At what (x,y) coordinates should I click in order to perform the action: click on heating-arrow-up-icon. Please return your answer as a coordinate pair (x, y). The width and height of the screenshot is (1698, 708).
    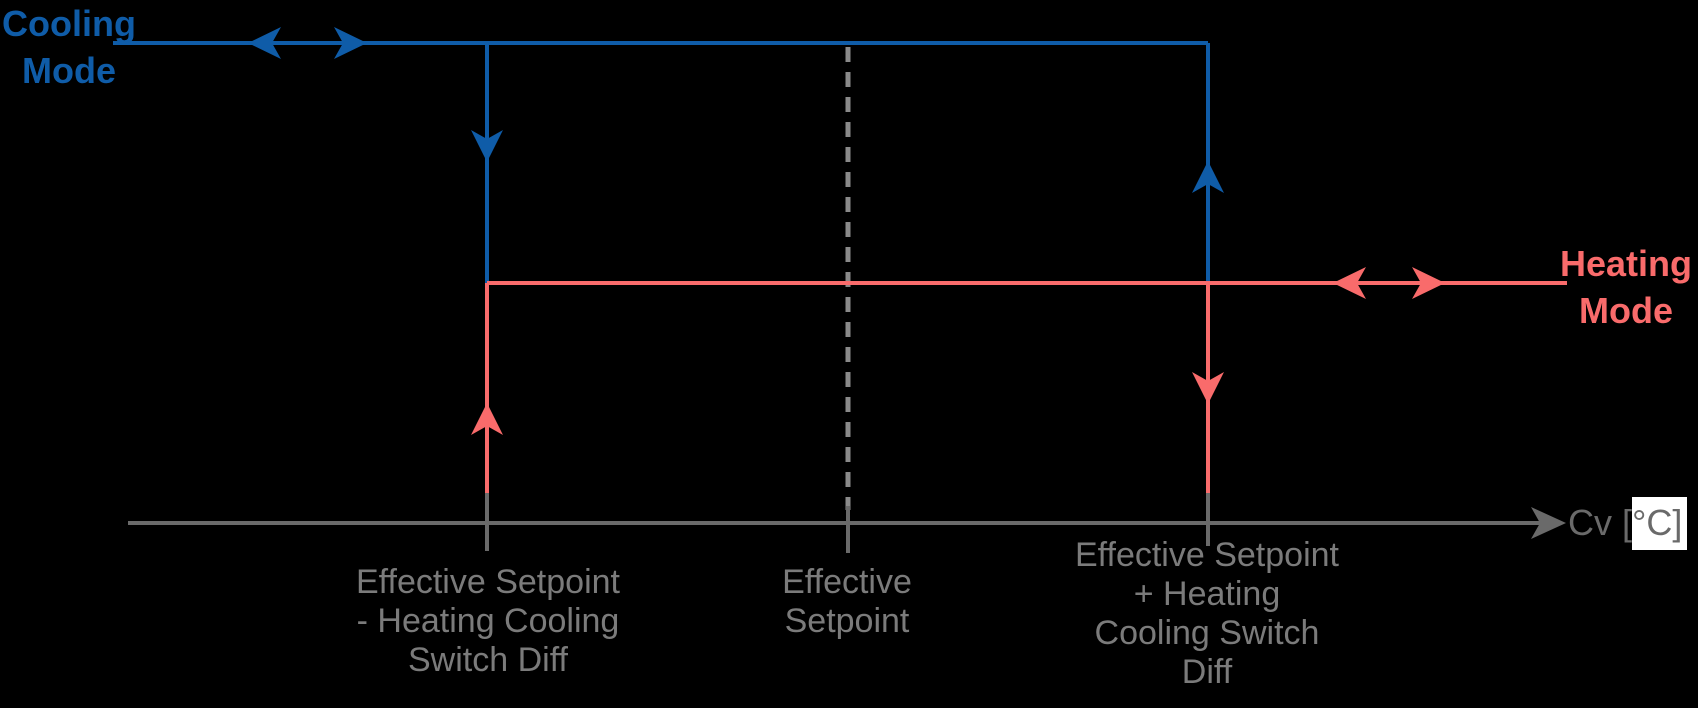
    Looking at the image, I should click on (487, 419).